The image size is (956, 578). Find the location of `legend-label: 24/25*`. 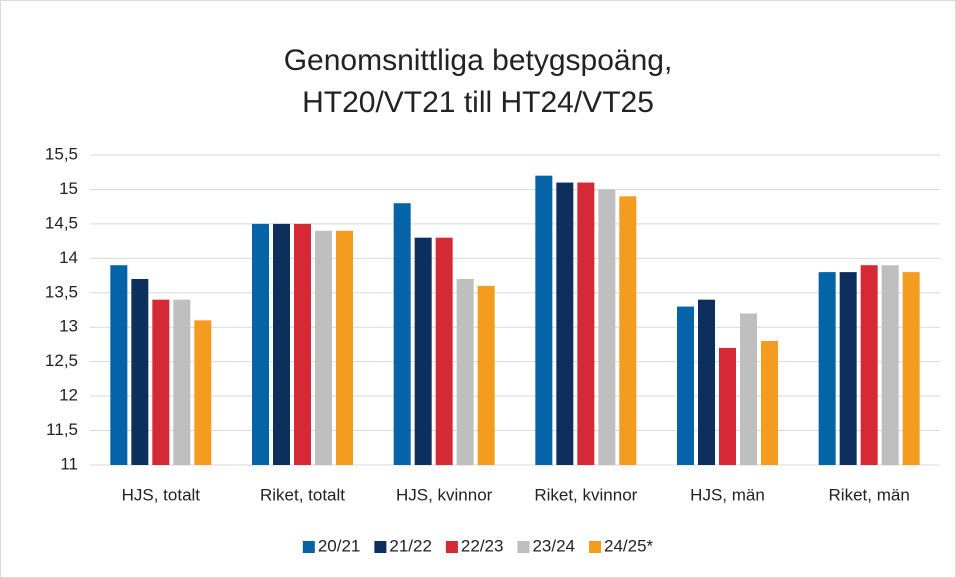

legend-label: 24/25* is located at coordinates (629, 545).